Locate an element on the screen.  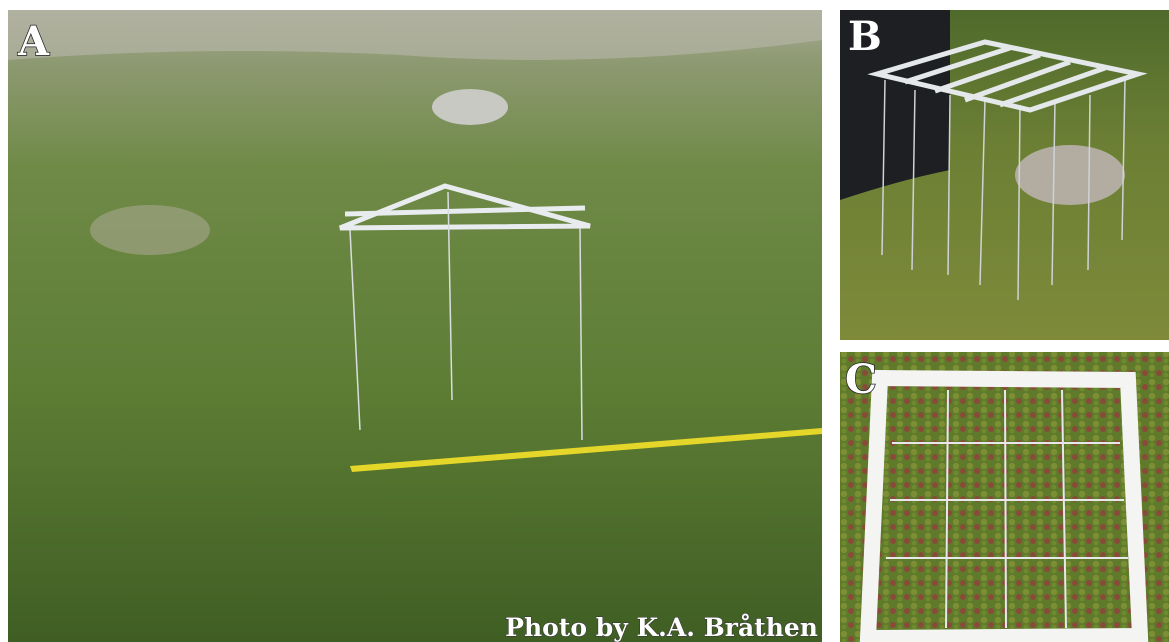
panel-label: B is located at coordinates (865, 36).